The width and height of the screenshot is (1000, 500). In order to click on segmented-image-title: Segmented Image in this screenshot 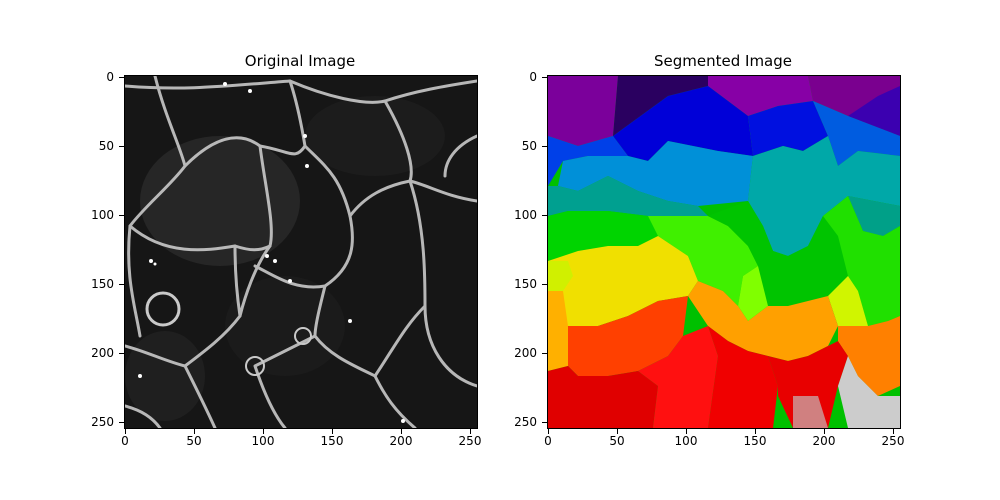, I will do `click(723, 61)`.